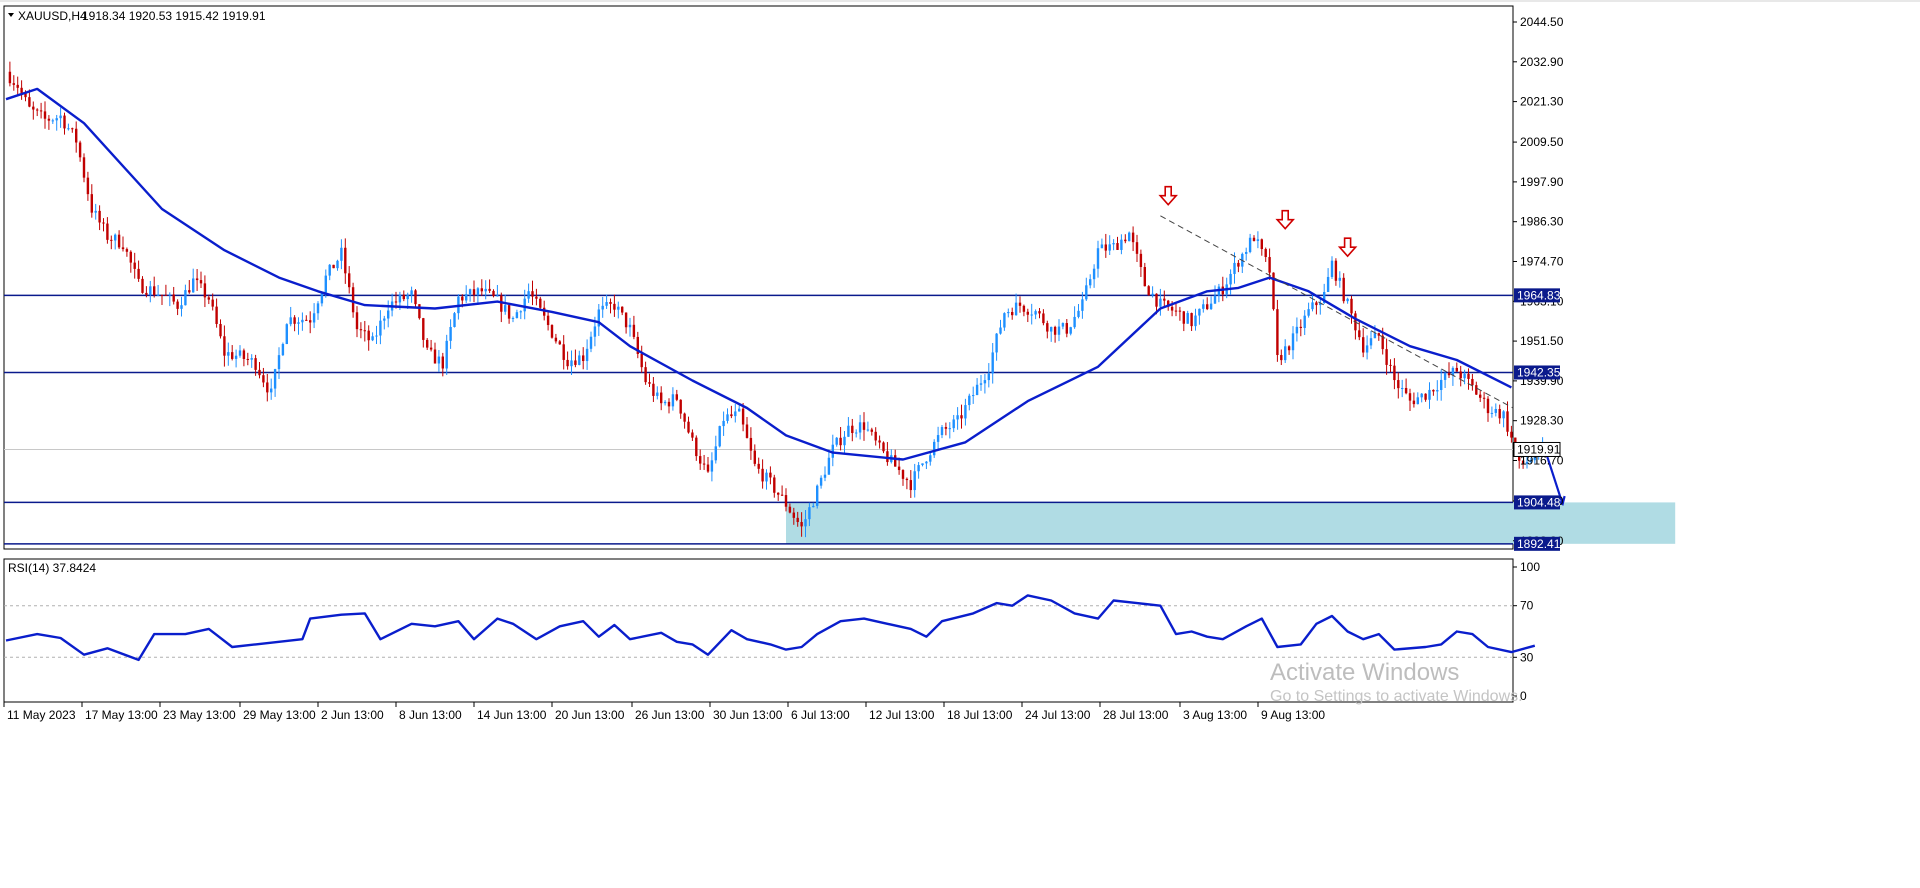 This screenshot has width=1920, height=888. Describe the element at coordinates (1537, 543) in the screenshot. I see `level-badge-bg` at that location.